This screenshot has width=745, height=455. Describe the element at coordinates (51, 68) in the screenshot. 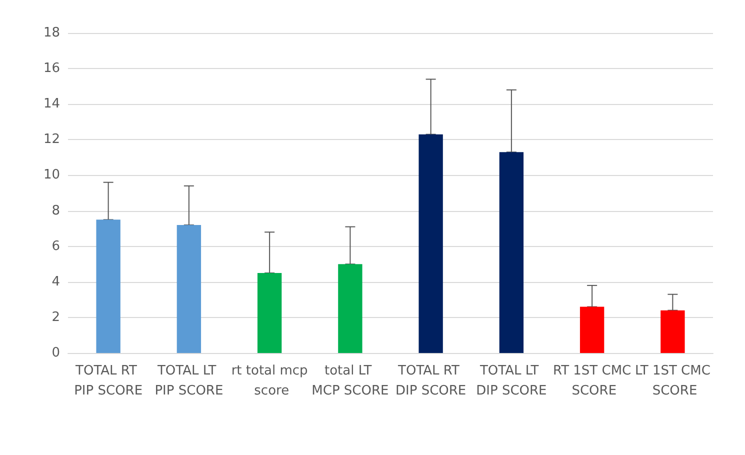

I see `y-tick-label: 16` at that location.